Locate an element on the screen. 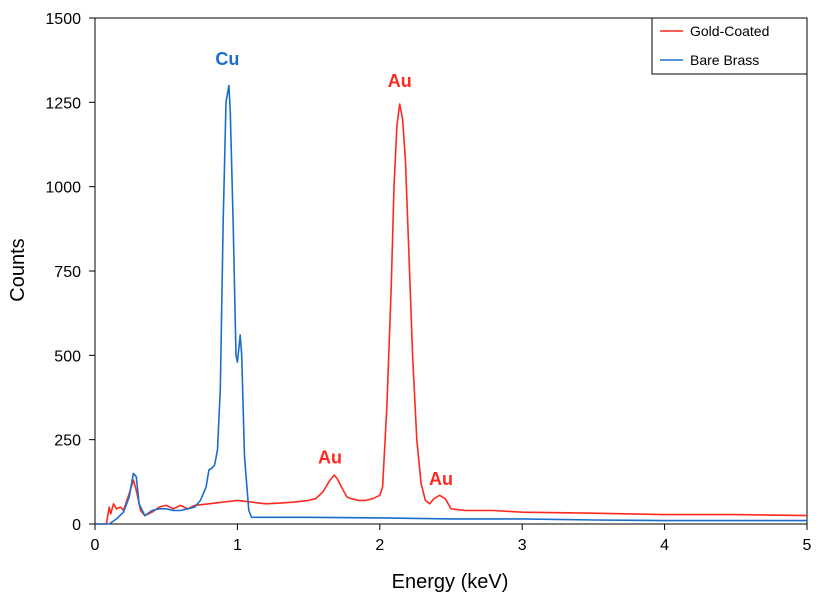 This screenshot has height=600, width=829. x-tick-label: 1 is located at coordinates (237, 545).